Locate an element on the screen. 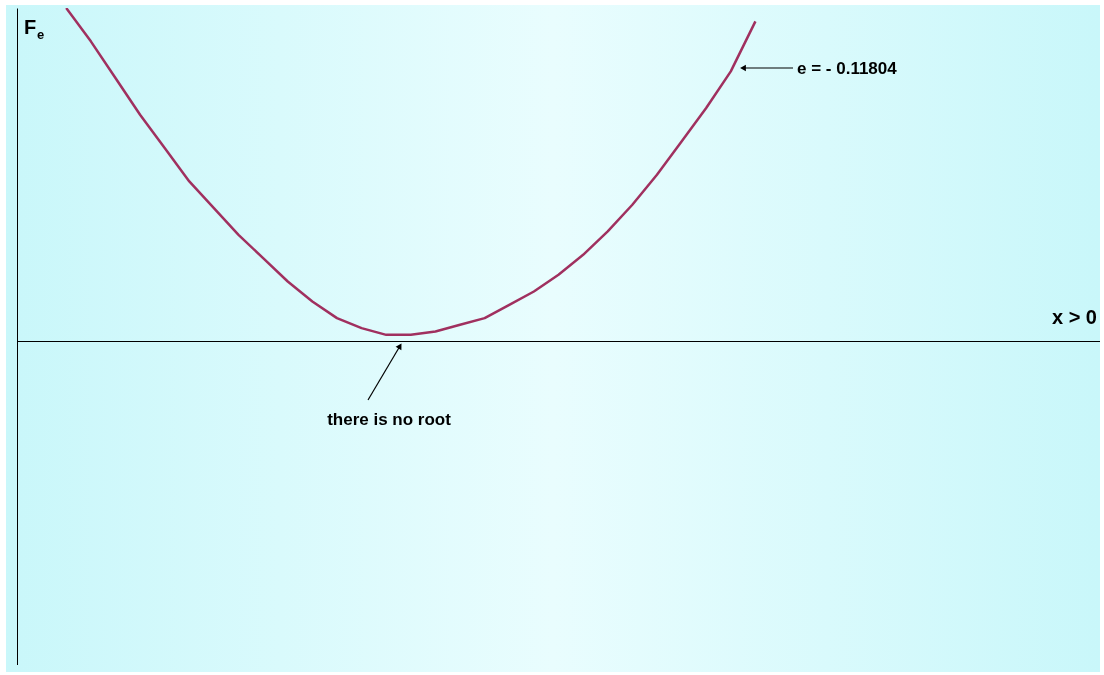 The image size is (1104, 675). text: there is no root is located at coordinates (389, 419).